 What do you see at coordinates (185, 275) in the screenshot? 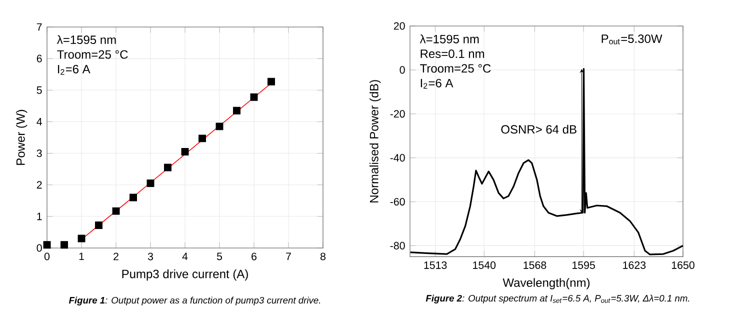
I see `x-axis-title: Pump3 drive current (A)` at bounding box center [185, 275].